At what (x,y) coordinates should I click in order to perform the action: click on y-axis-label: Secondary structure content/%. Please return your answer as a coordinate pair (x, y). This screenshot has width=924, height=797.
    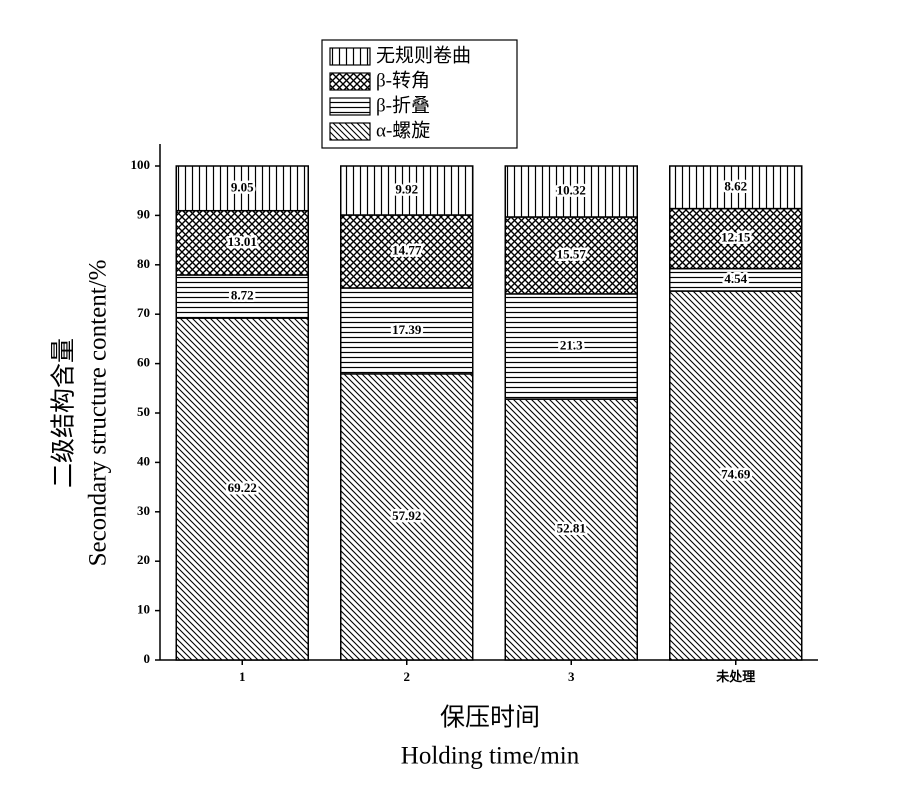
    Looking at the image, I should click on (98, 413).